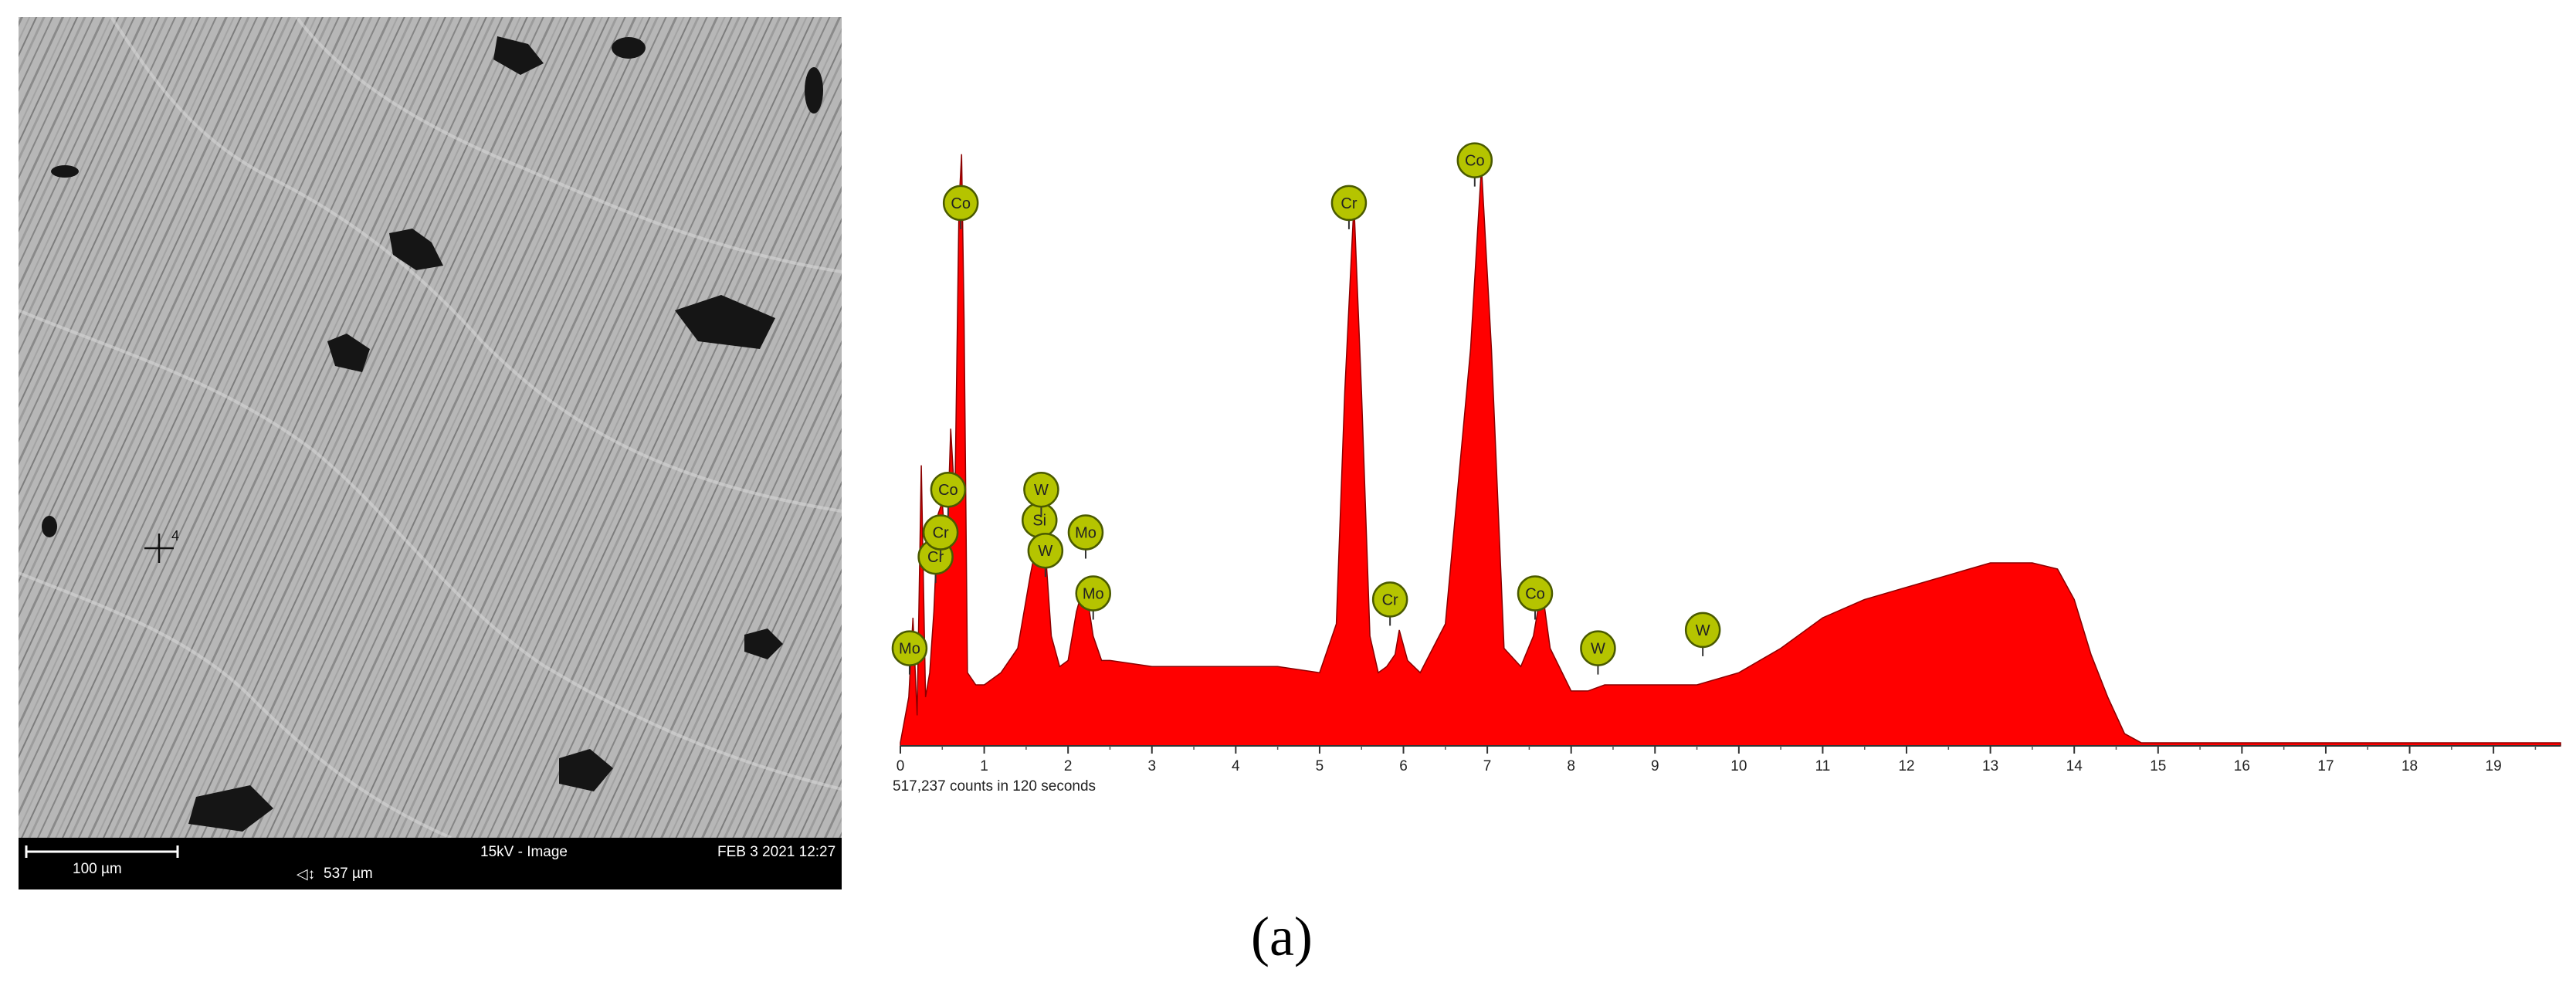 Image resolution: width=2576 pixels, height=986 pixels. I want to click on x-tick-label: 11, so click(1823, 766).